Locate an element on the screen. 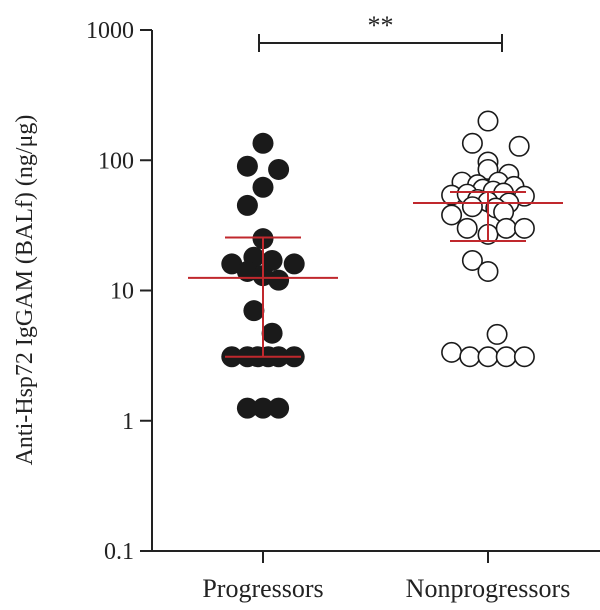  significance-label: ** is located at coordinates (381, 25).